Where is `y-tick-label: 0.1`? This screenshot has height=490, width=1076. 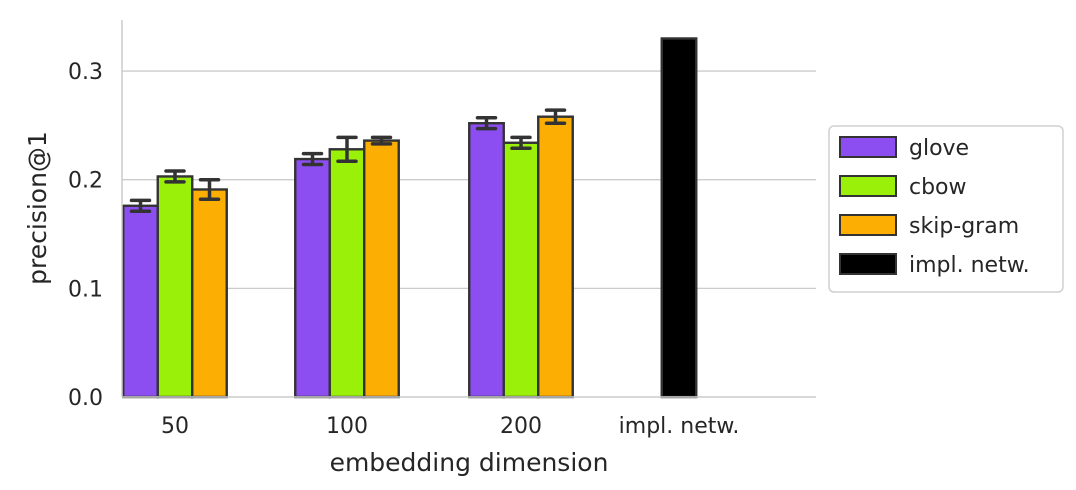 y-tick-label: 0.1 is located at coordinates (85, 289).